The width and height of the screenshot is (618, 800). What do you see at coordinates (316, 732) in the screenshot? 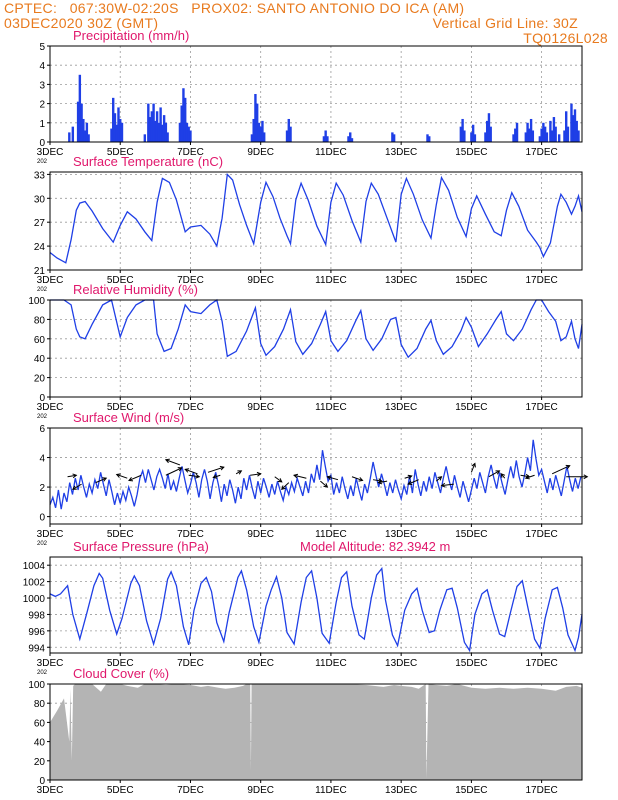
I see `cloud-area` at bounding box center [316, 732].